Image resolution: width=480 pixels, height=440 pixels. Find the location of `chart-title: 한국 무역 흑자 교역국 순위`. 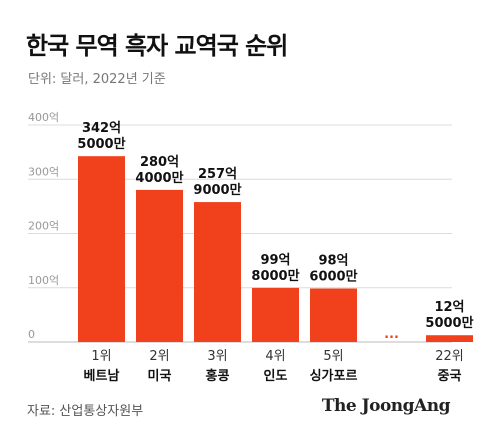

chart-title: 한국 무역 흑자 교역국 순위 is located at coordinates (157, 46).